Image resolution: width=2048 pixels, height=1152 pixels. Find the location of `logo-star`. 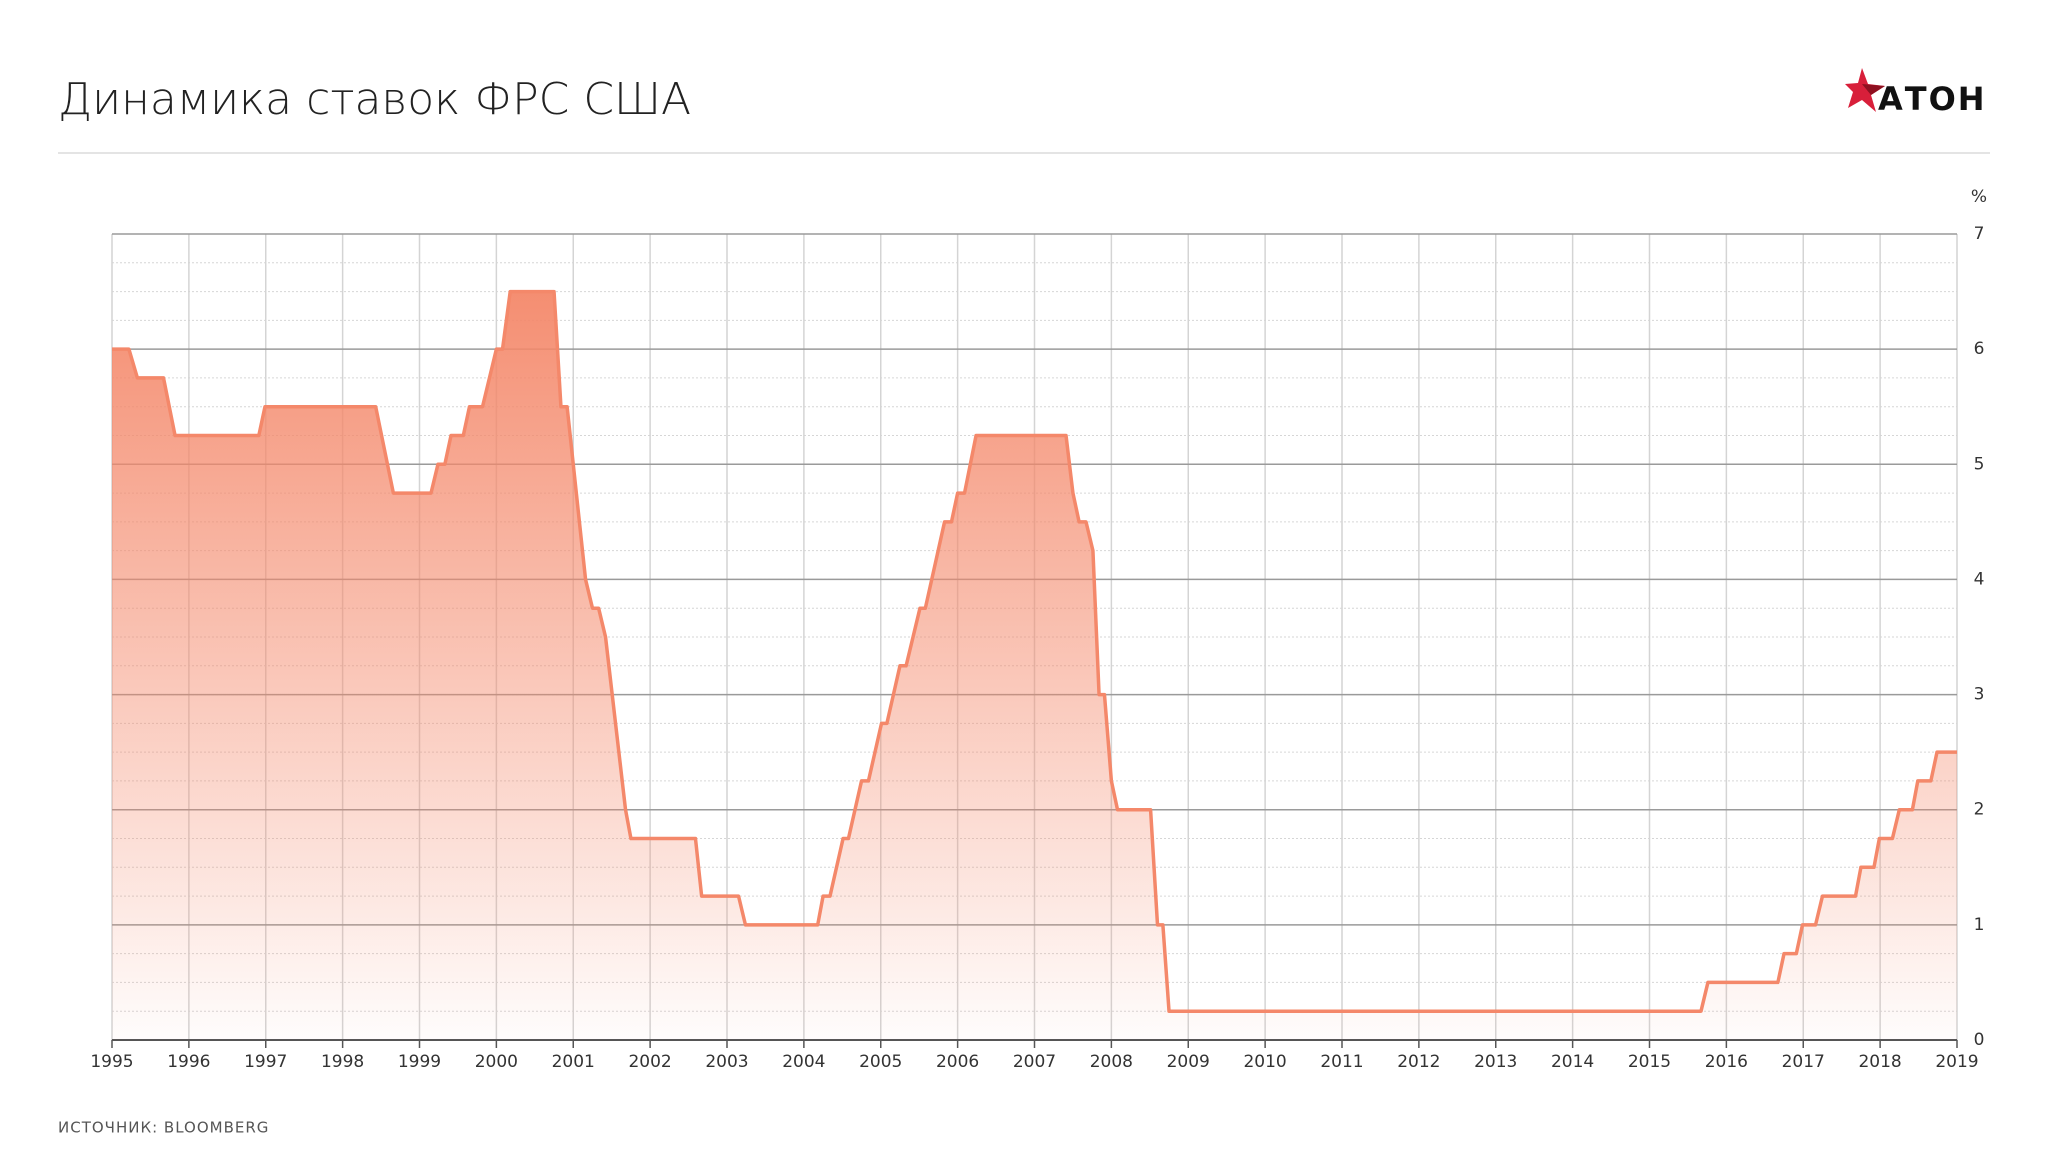

logo-star is located at coordinates (1865, 90).